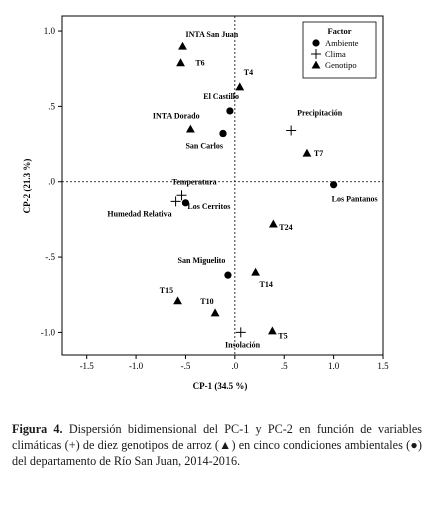  I want to click on x-tick-label: -1.5, so click(87, 366).